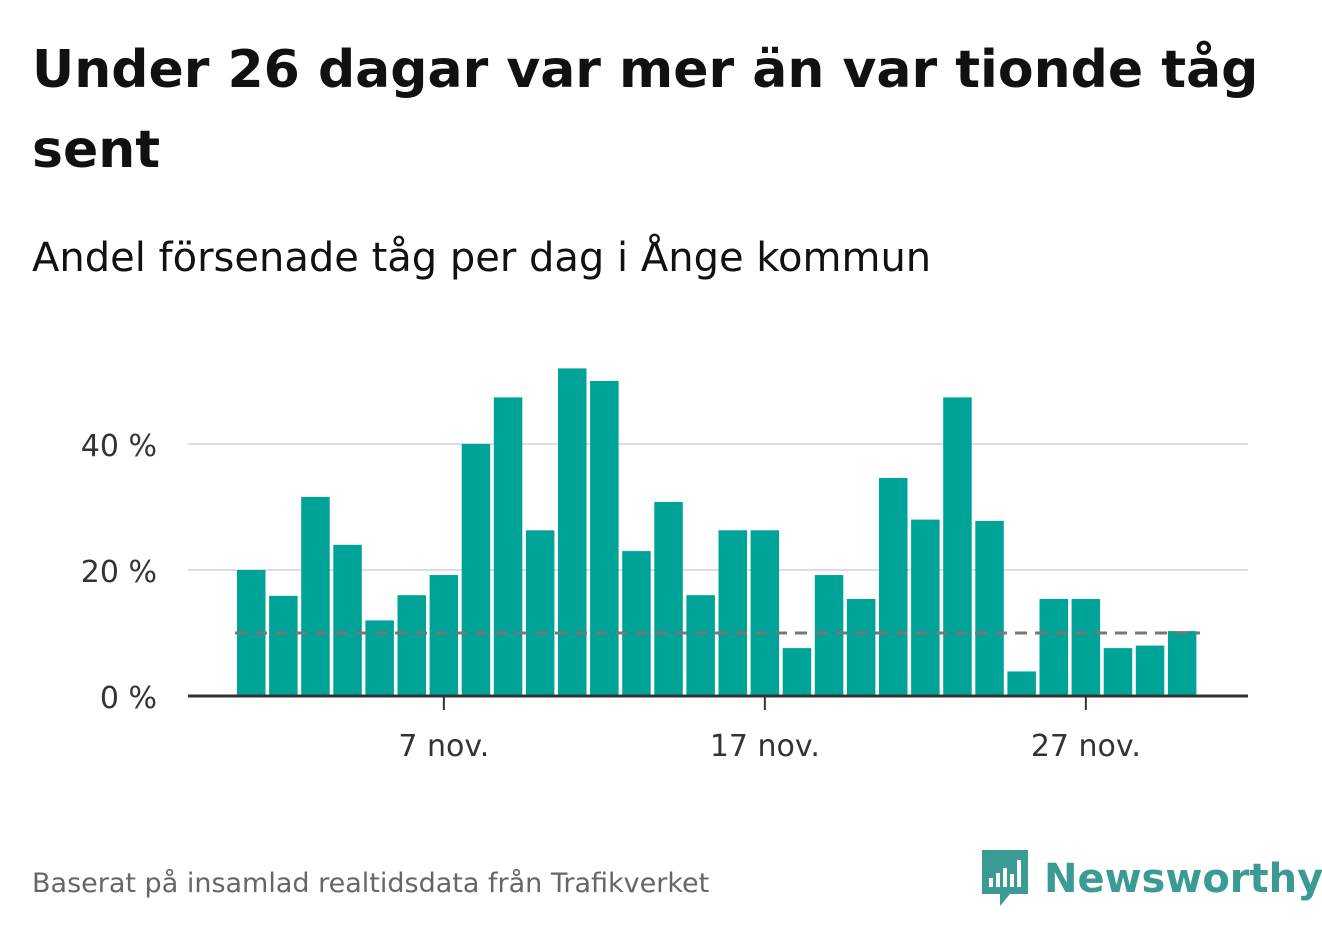 This screenshot has height=939, width=1322. What do you see at coordinates (128, 698) in the screenshot?
I see `y-tick-label: 0 %` at bounding box center [128, 698].